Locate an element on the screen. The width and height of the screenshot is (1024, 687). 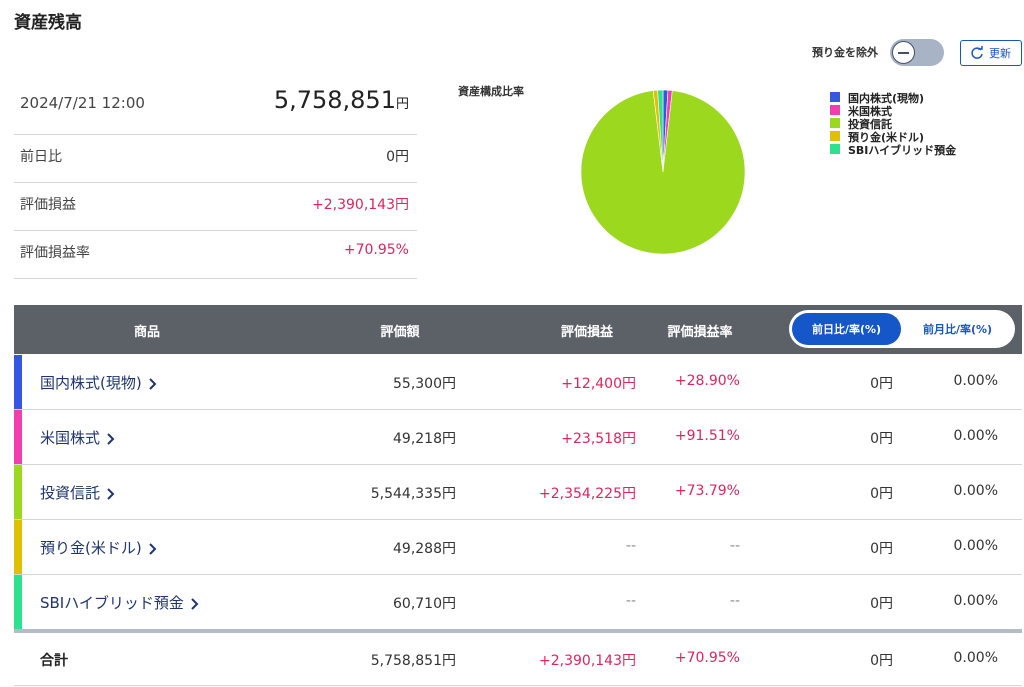
table-cell: 49,288円 is located at coordinates (424, 549).